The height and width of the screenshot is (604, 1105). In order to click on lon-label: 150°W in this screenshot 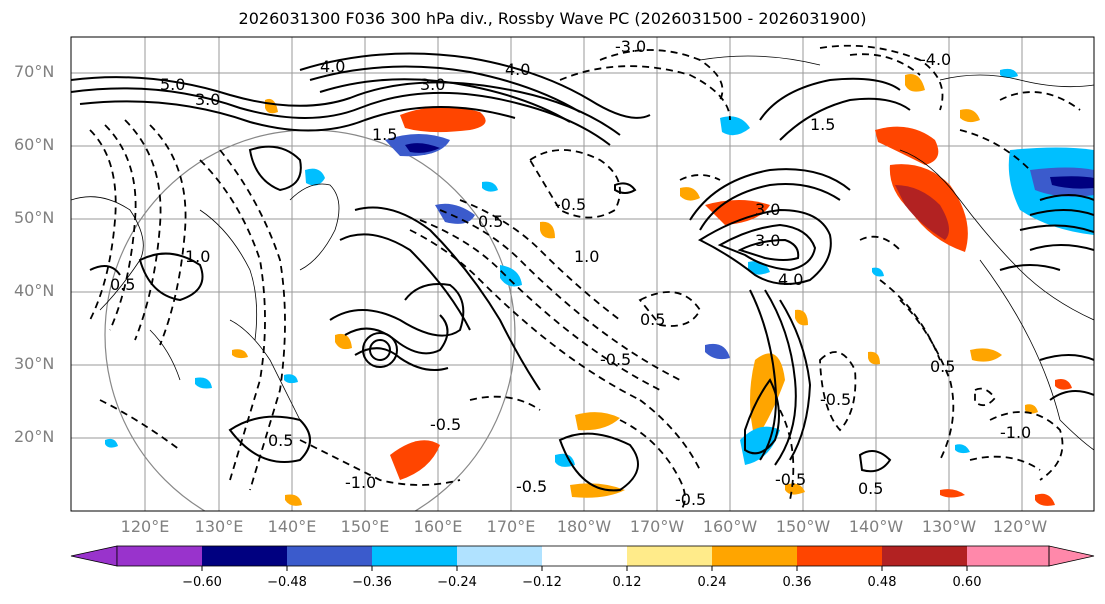, I will do `click(803, 526)`.